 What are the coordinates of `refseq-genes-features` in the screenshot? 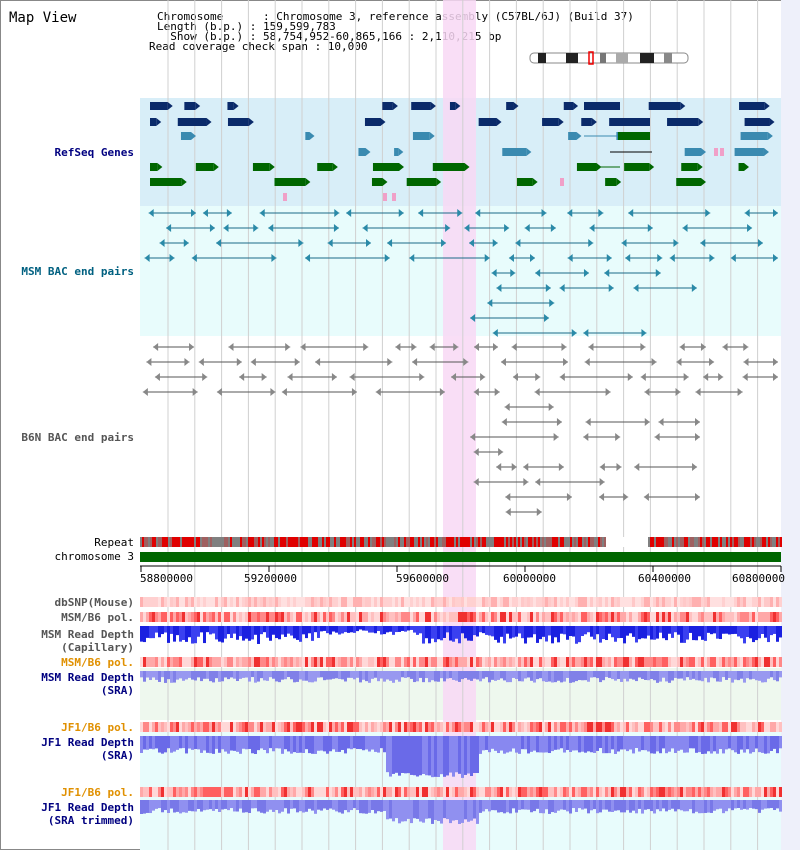 It's located at (462, 151).